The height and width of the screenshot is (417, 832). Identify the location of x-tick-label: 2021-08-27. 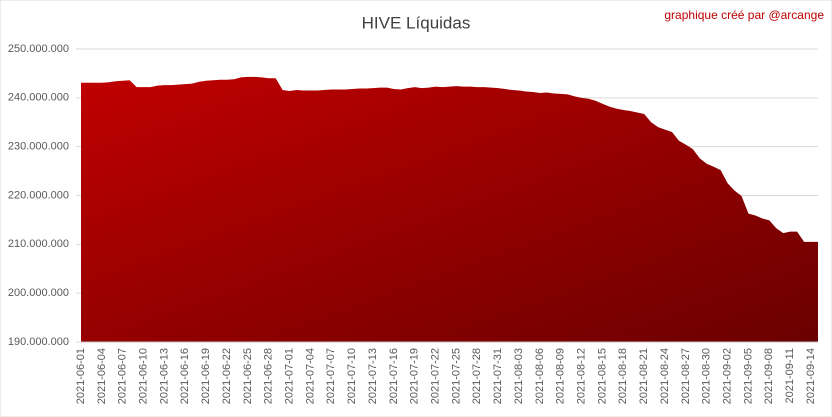
(686, 376).